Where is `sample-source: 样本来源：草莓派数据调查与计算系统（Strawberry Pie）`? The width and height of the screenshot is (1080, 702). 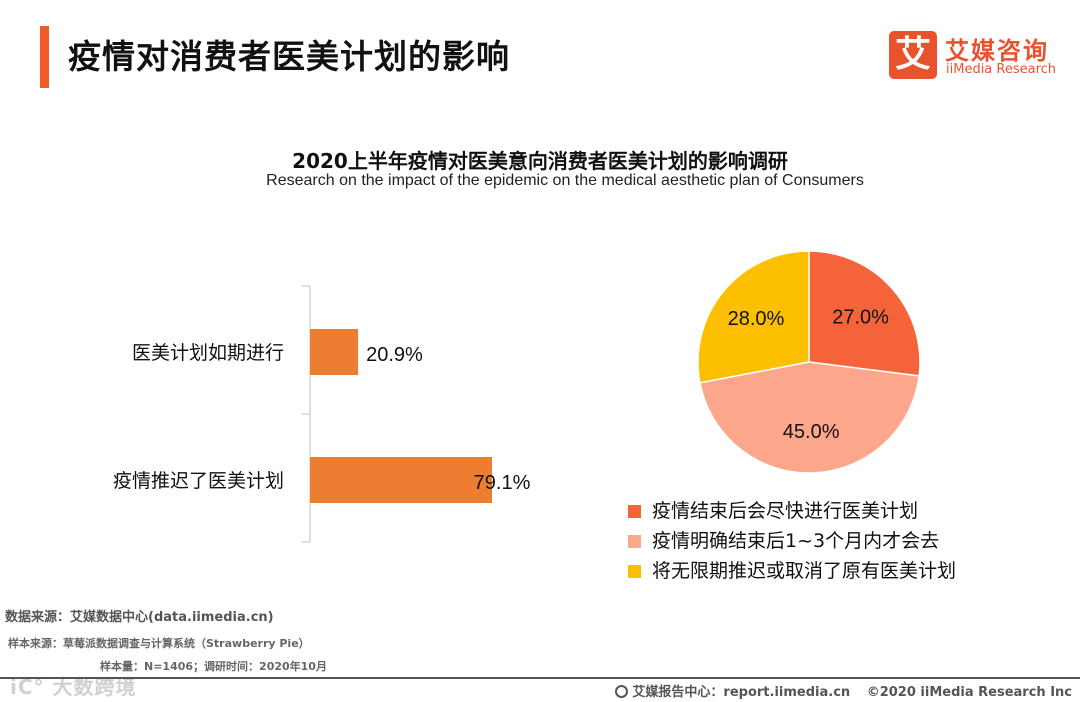
sample-source: 样本来源：草莓派数据调查与计算系统（Strawberry Pie） is located at coordinates (159, 643).